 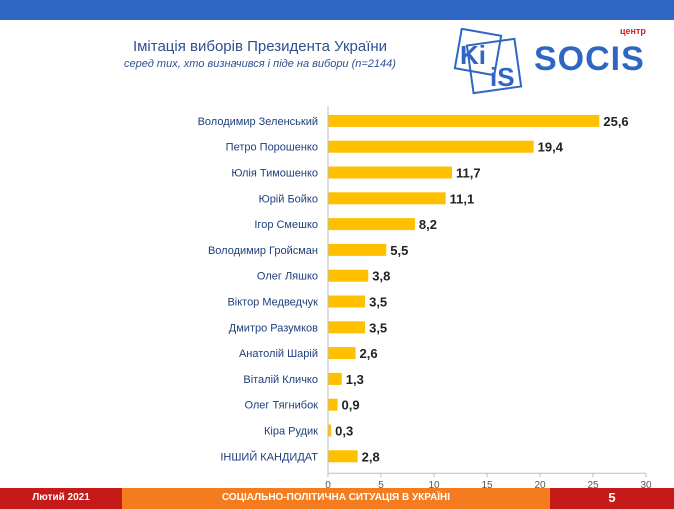 I want to click on footer-page-number: 5, so click(x=612, y=497).